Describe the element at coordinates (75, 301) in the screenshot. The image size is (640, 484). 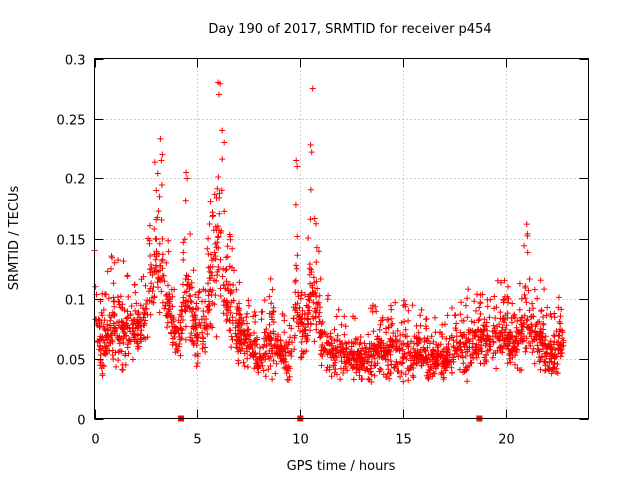
I see `y-tick-label: 0.1` at that location.